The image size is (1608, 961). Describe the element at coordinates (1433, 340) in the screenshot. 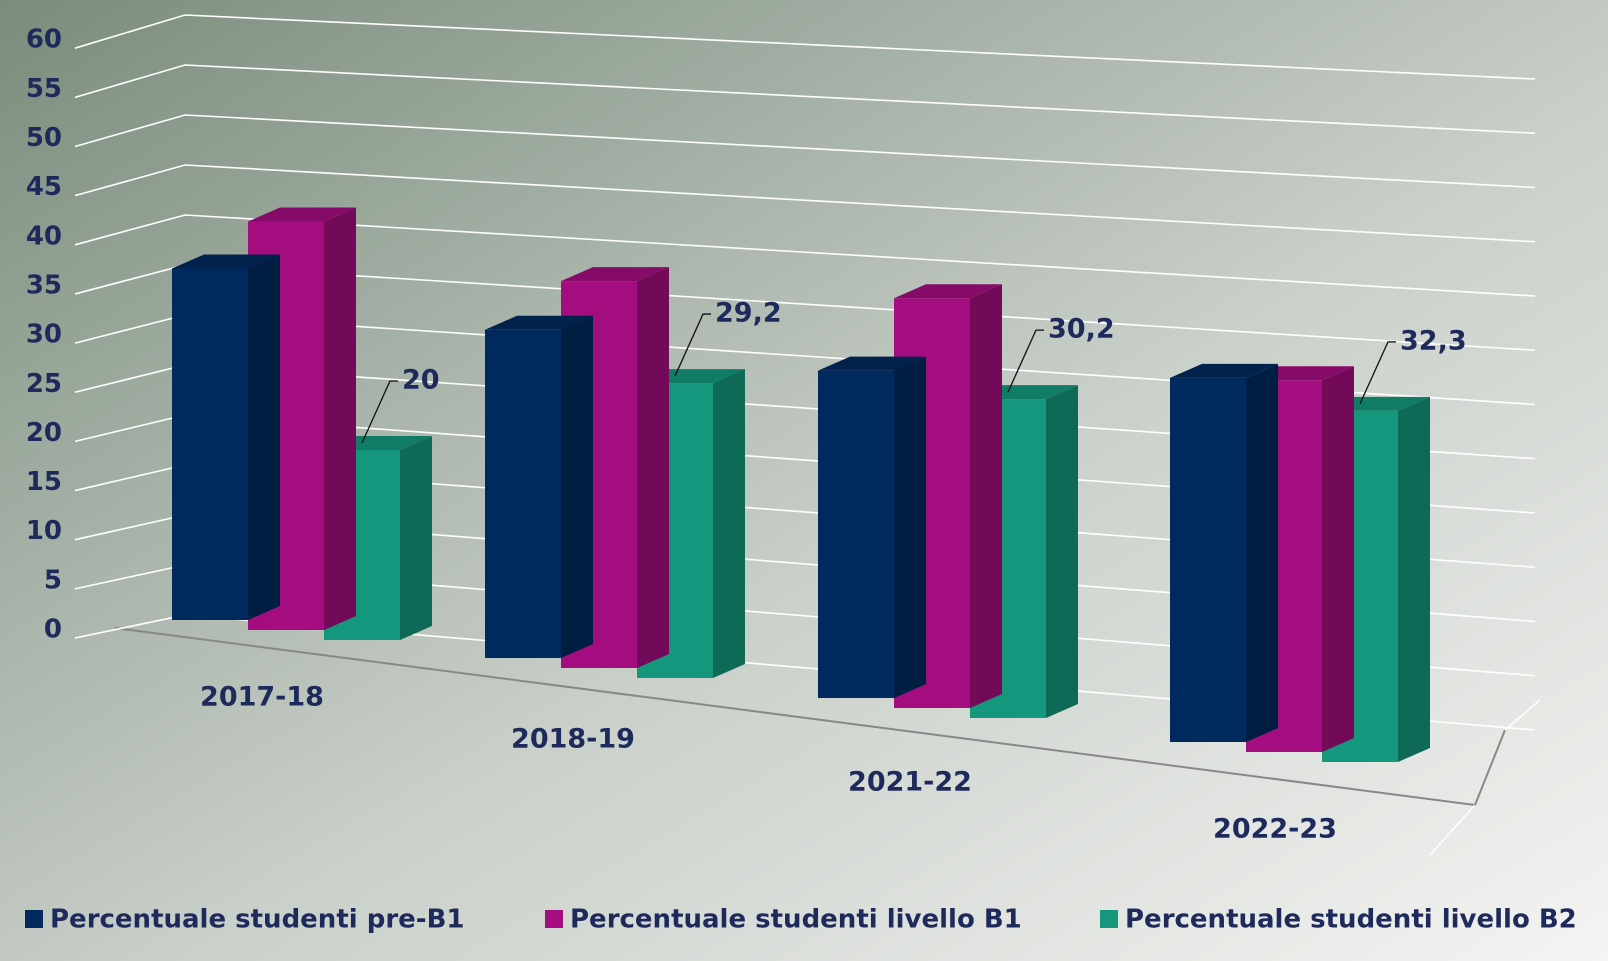

I see `data-label: 32,3` at that location.